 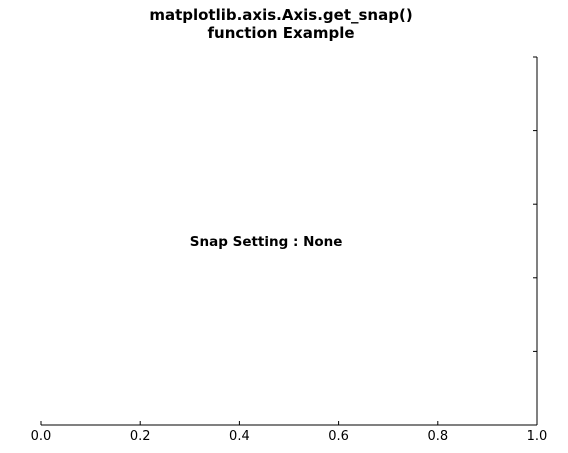 What do you see at coordinates (537, 436) in the screenshot?
I see `x-tick-label: 1.0` at bounding box center [537, 436].